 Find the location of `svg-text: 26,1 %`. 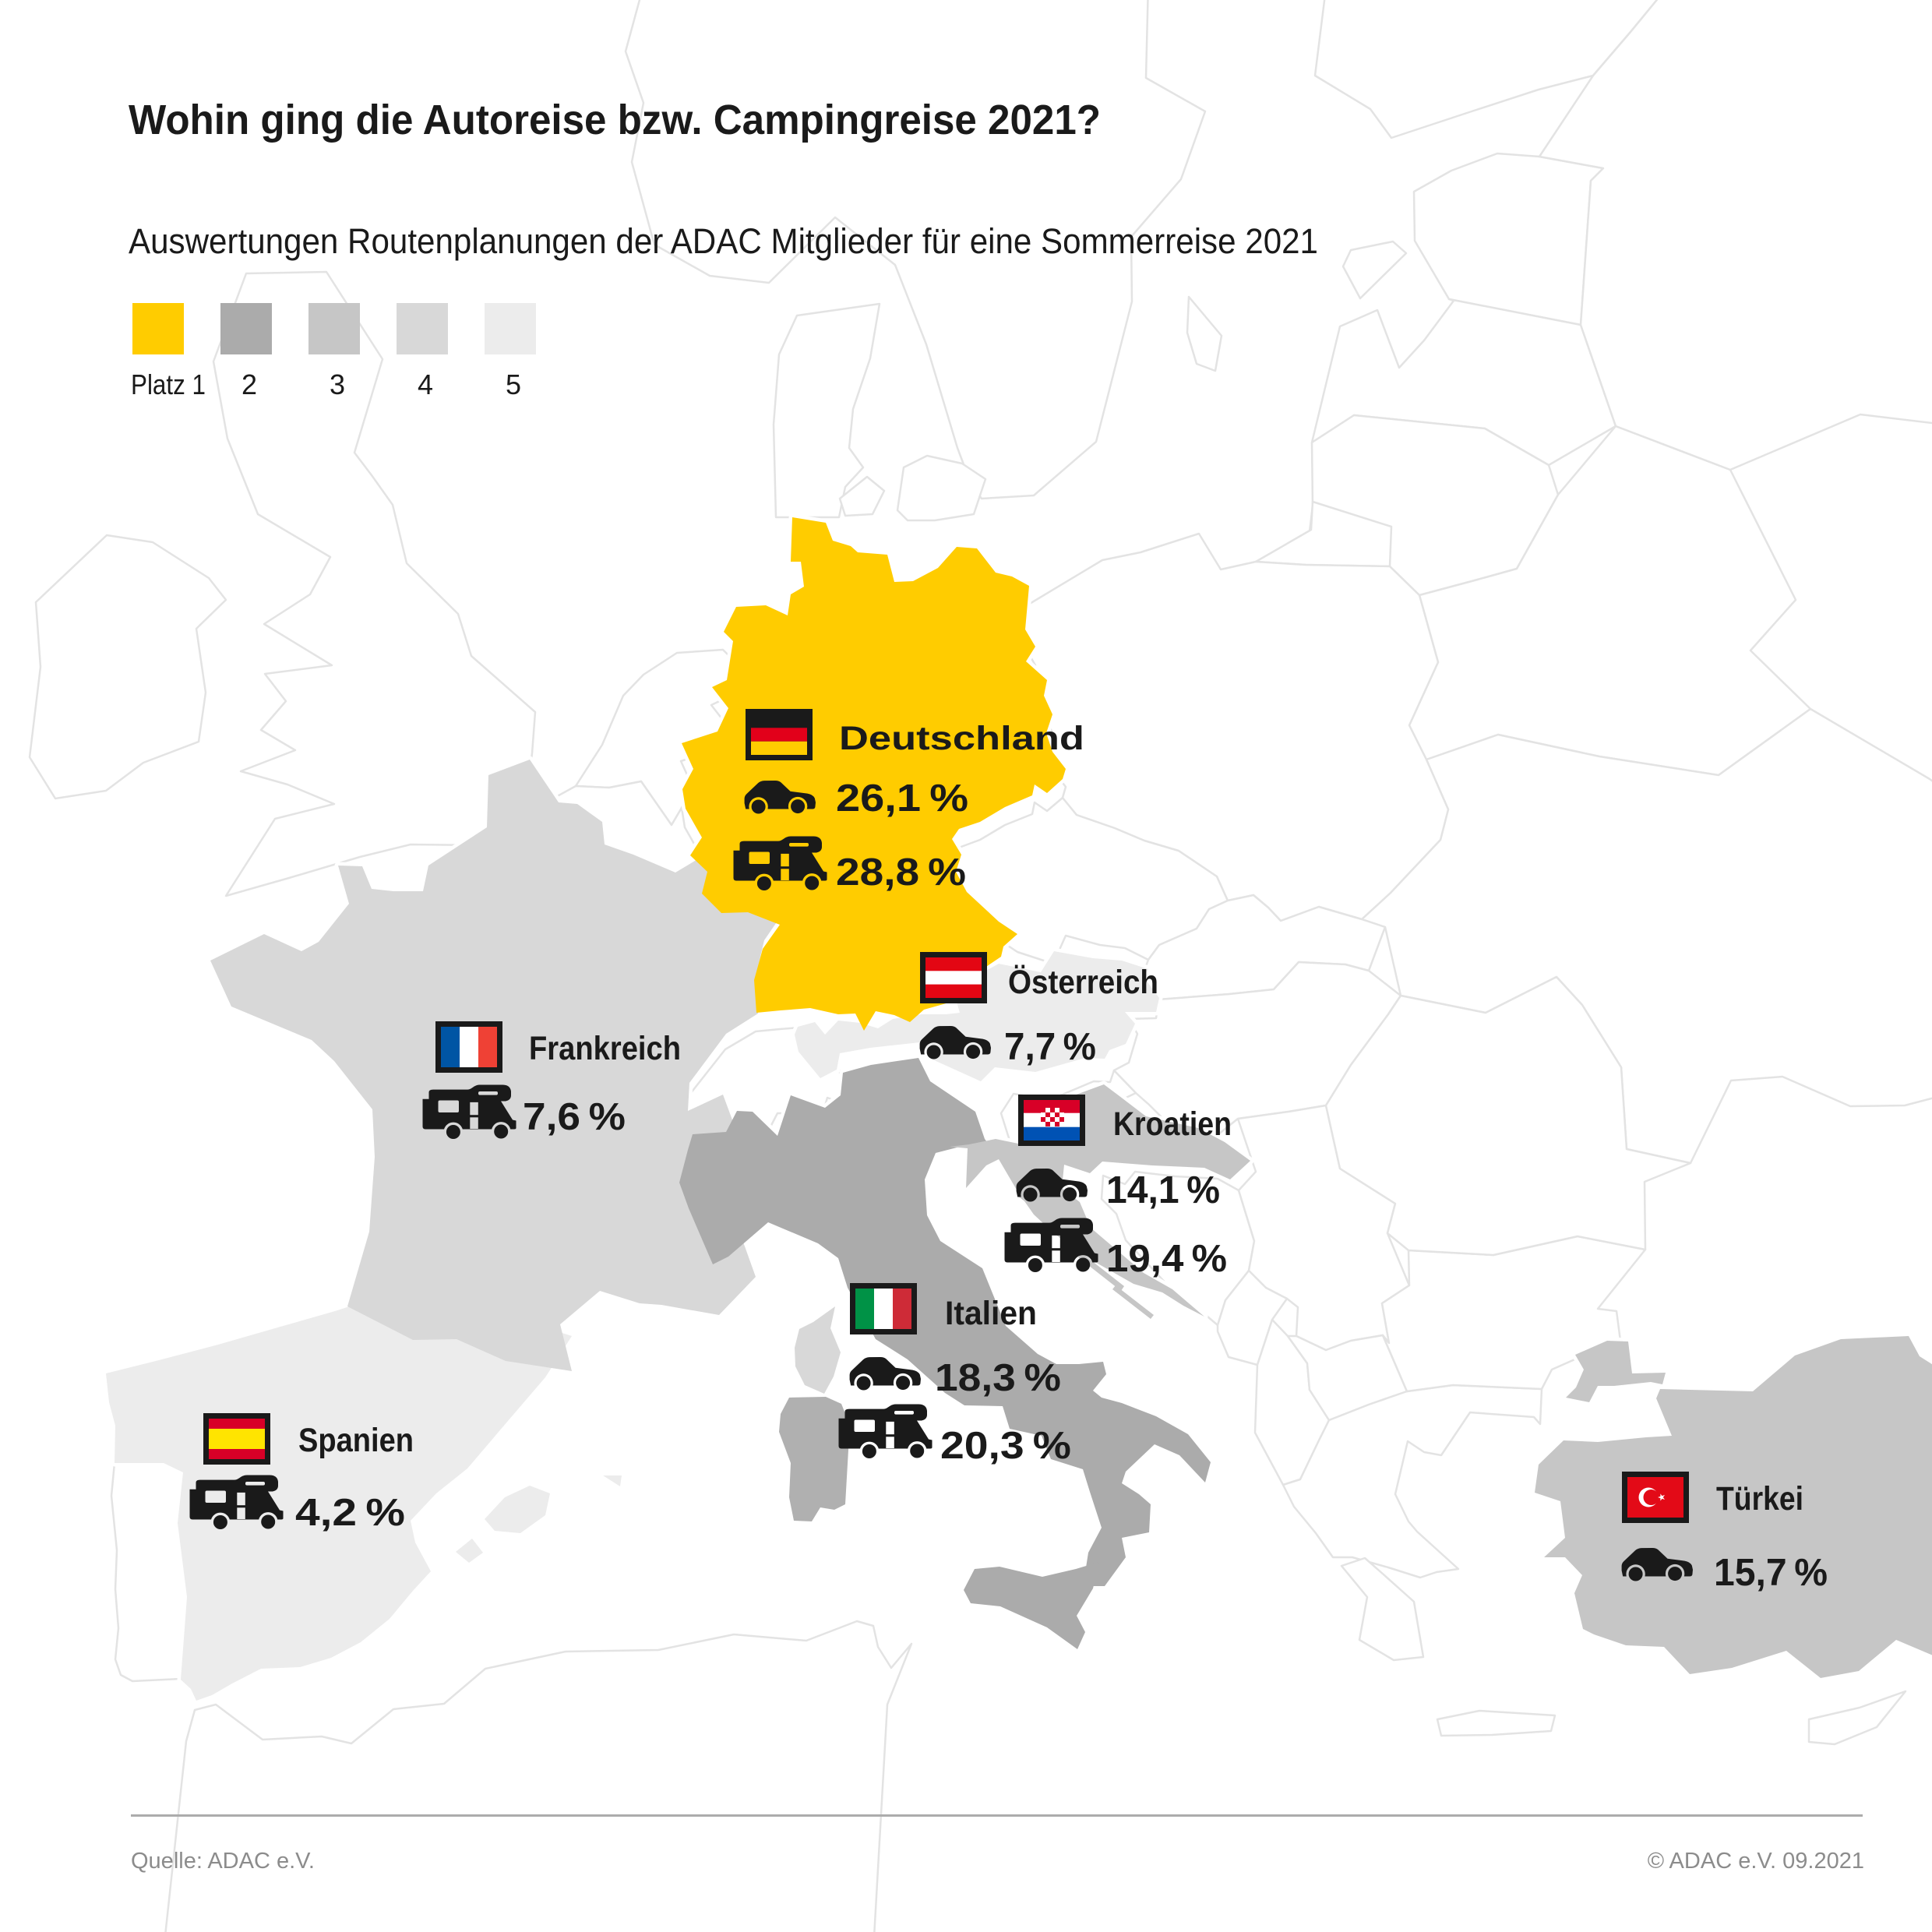

svg-text: 26,1 % is located at coordinates (902, 798).